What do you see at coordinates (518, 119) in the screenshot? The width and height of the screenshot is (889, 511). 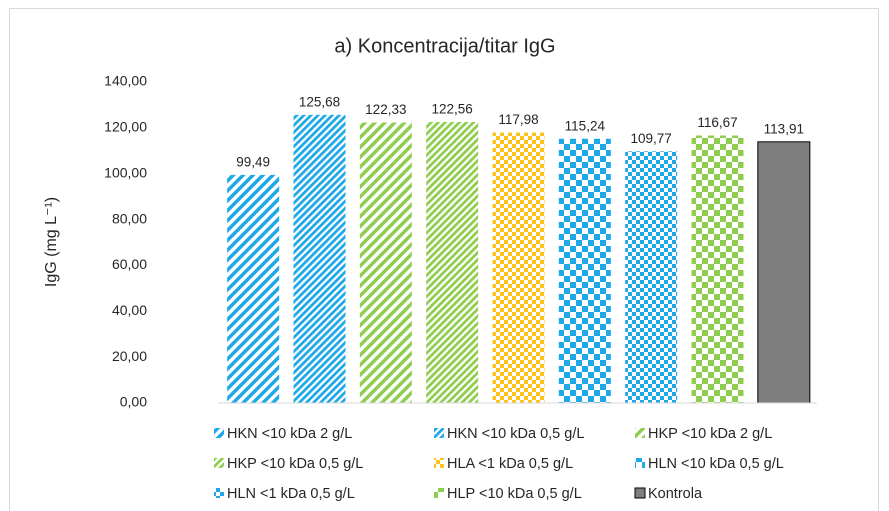 I see `value-label: 117,98` at bounding box center [518, 119].